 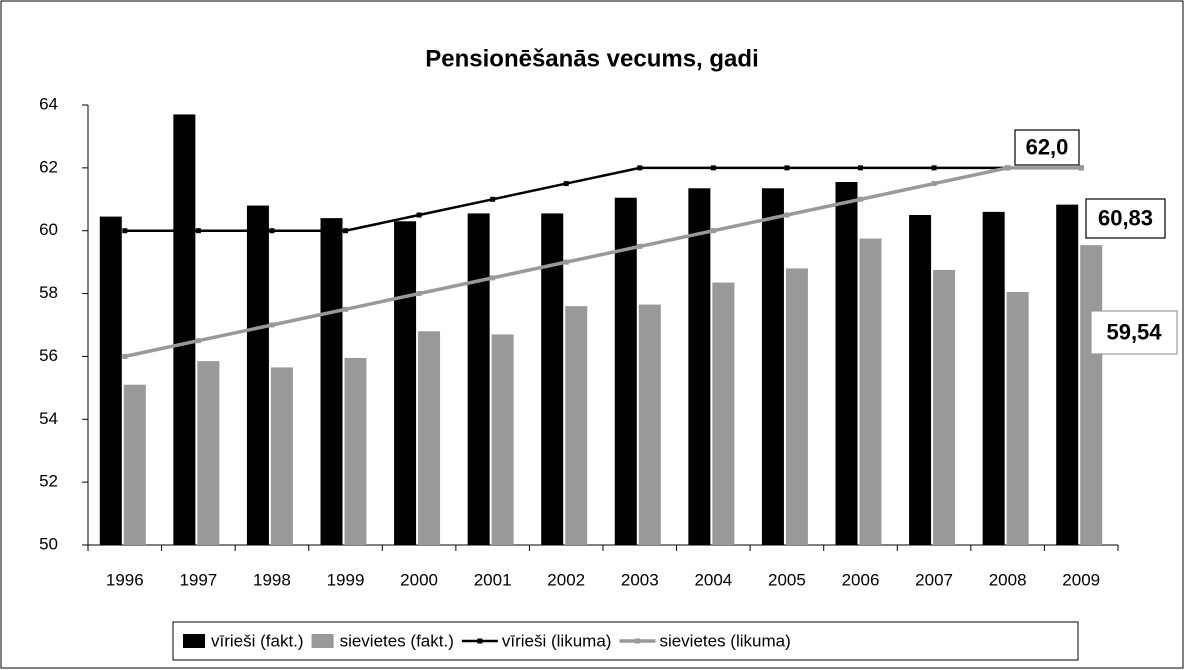 I want to click on y-tick-label: 56, so click(x=48, y=355).